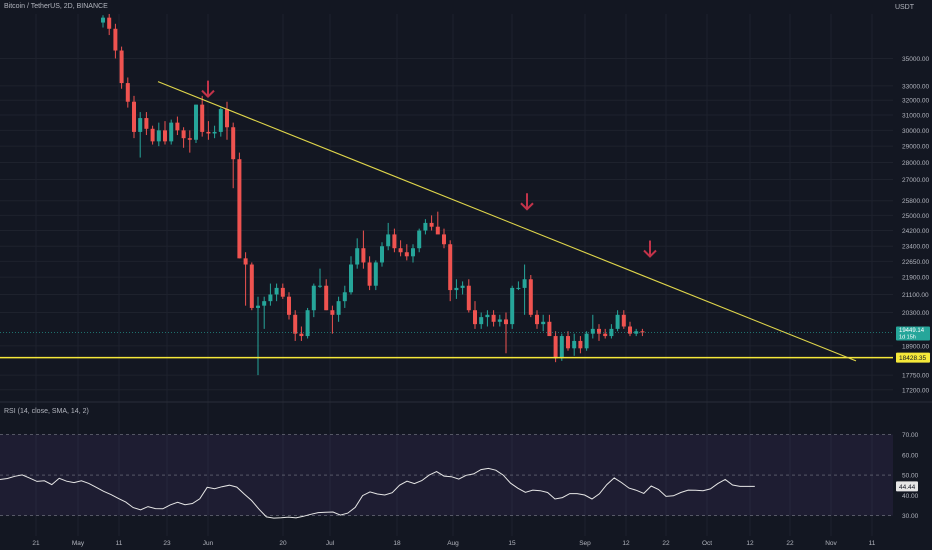 The width and height of the screenshot is (932, 550). I want to click on time-tick-label: Jun, so click(208, 543).